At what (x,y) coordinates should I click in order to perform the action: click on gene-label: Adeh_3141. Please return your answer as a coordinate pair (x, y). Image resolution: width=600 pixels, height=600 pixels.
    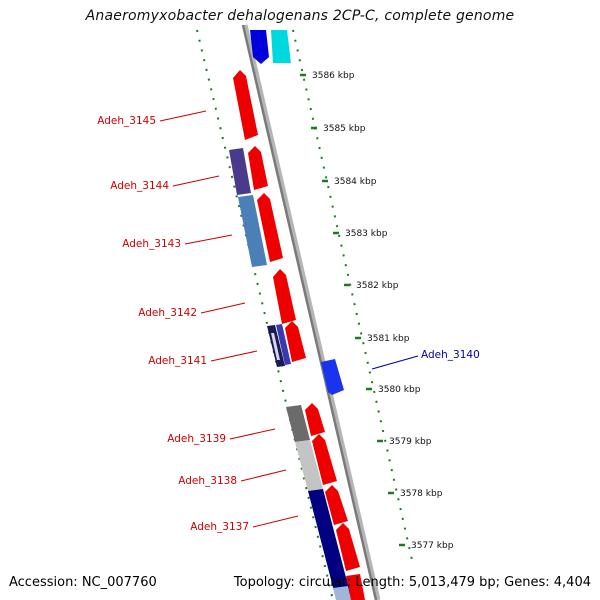
    Looking at the image, I should click on (177, 361).